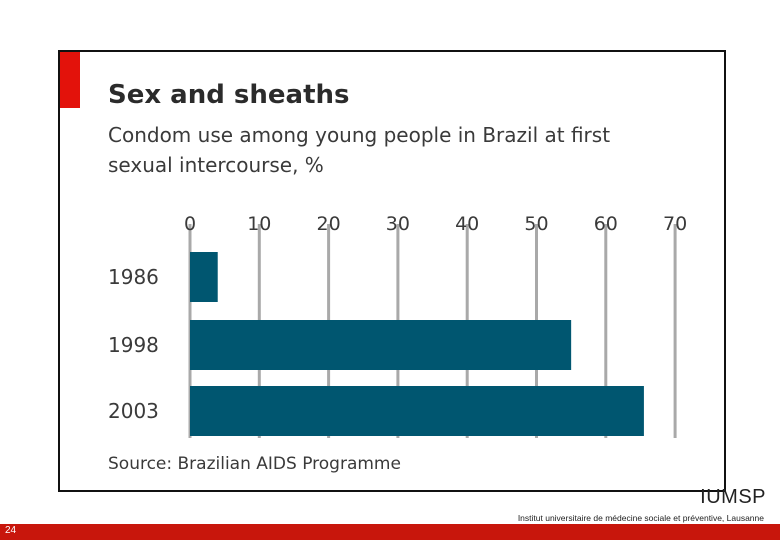  What do you see at coordinates (133, 345) in the screenshot?
I see `category-label-1998: 1998` at bounding box center [133, 345].